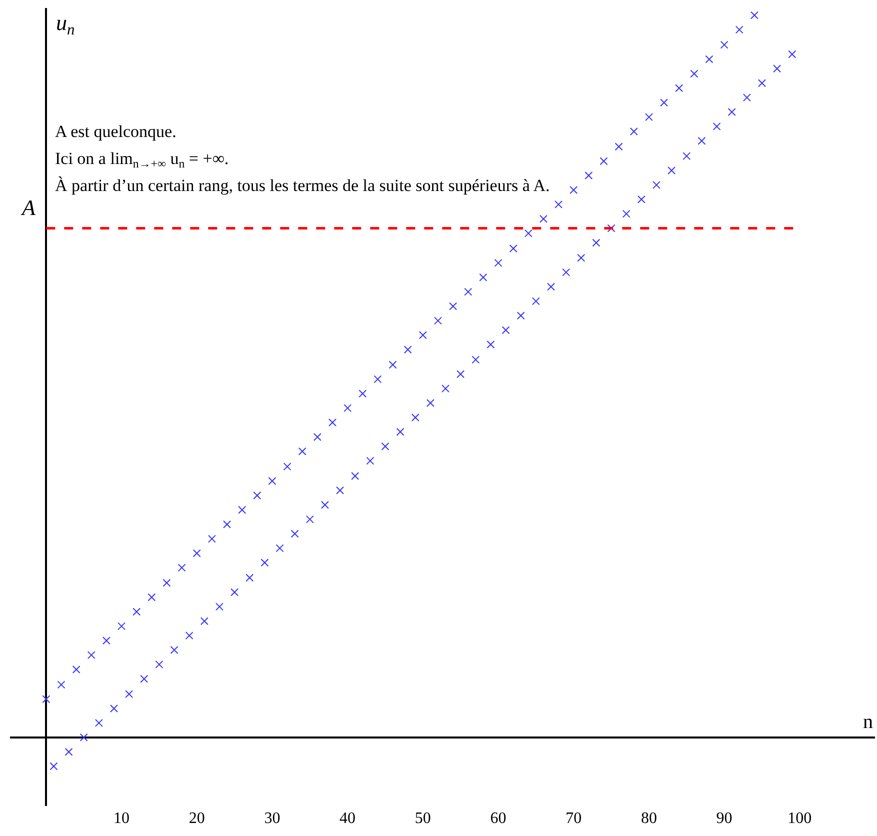  I want to click on x-tick-label: 30, so click(272, 818).